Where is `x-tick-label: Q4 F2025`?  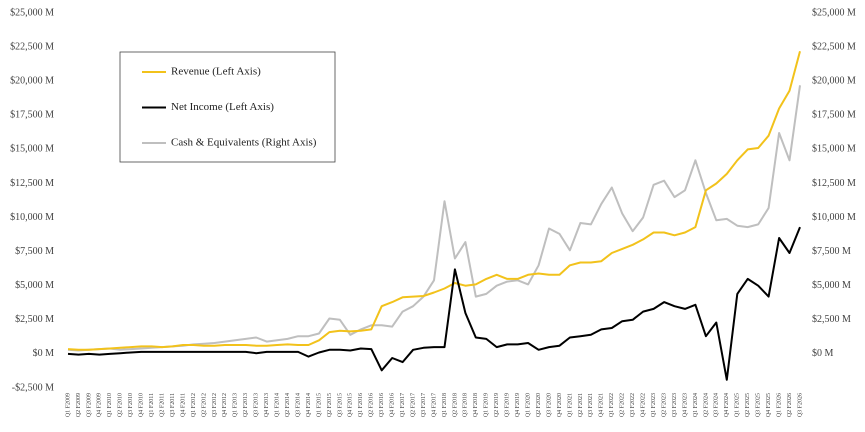
x-tick-label: Q4 F2025 is located at coordinates (769, 405).